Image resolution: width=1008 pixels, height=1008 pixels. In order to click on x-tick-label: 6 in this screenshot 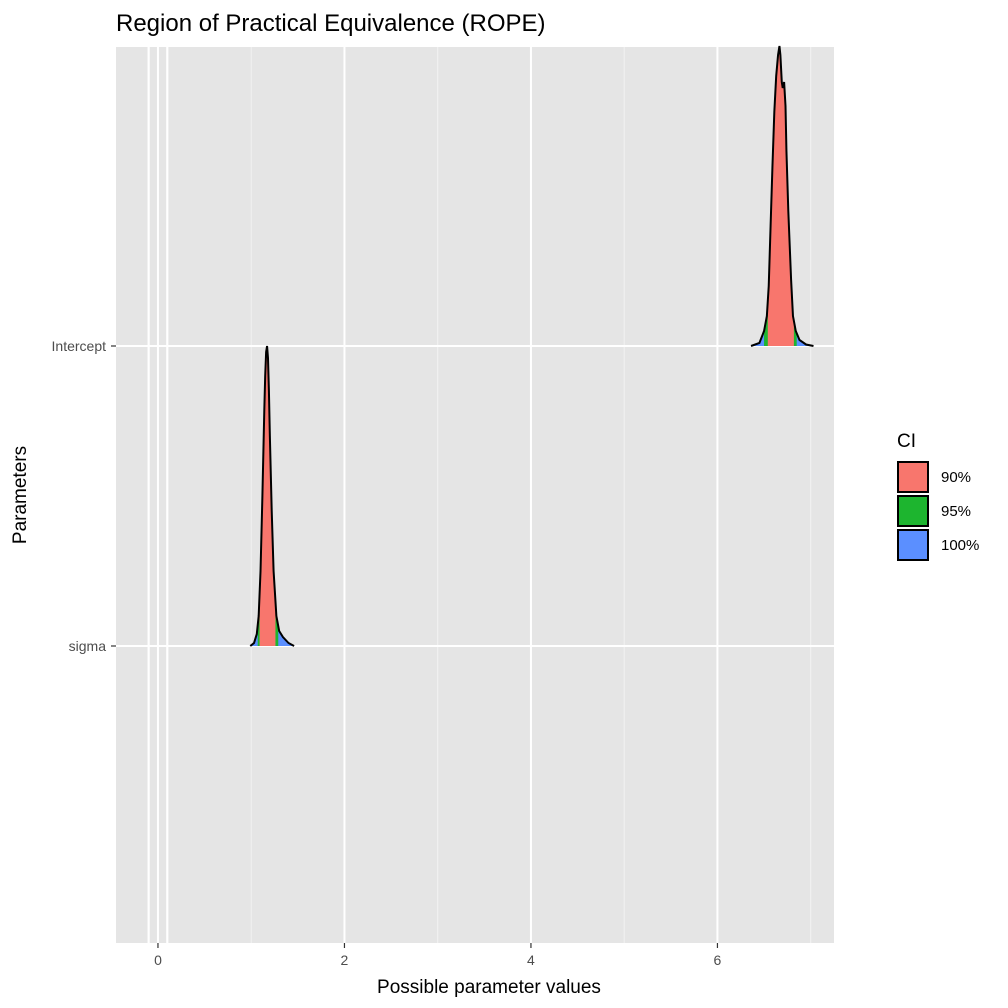, I will do `click(718, 960)`.